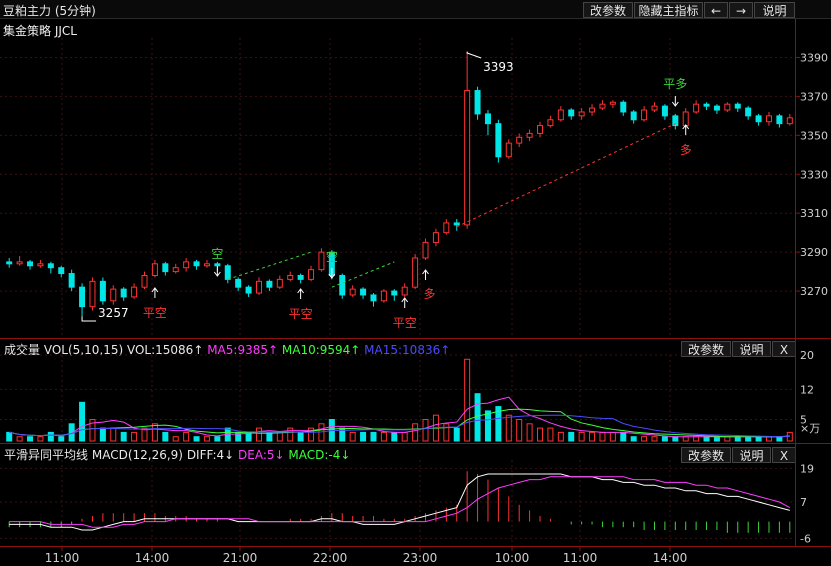  I want to click on macd-title-label: 平滑异同平均线, so click(46, 455).